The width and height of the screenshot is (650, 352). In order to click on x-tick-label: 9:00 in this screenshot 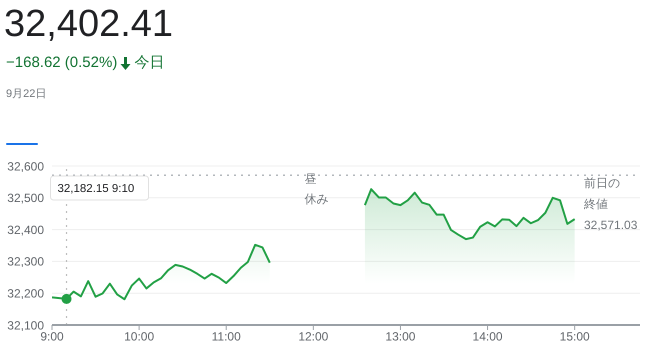, I will do `click(52, 337)`.